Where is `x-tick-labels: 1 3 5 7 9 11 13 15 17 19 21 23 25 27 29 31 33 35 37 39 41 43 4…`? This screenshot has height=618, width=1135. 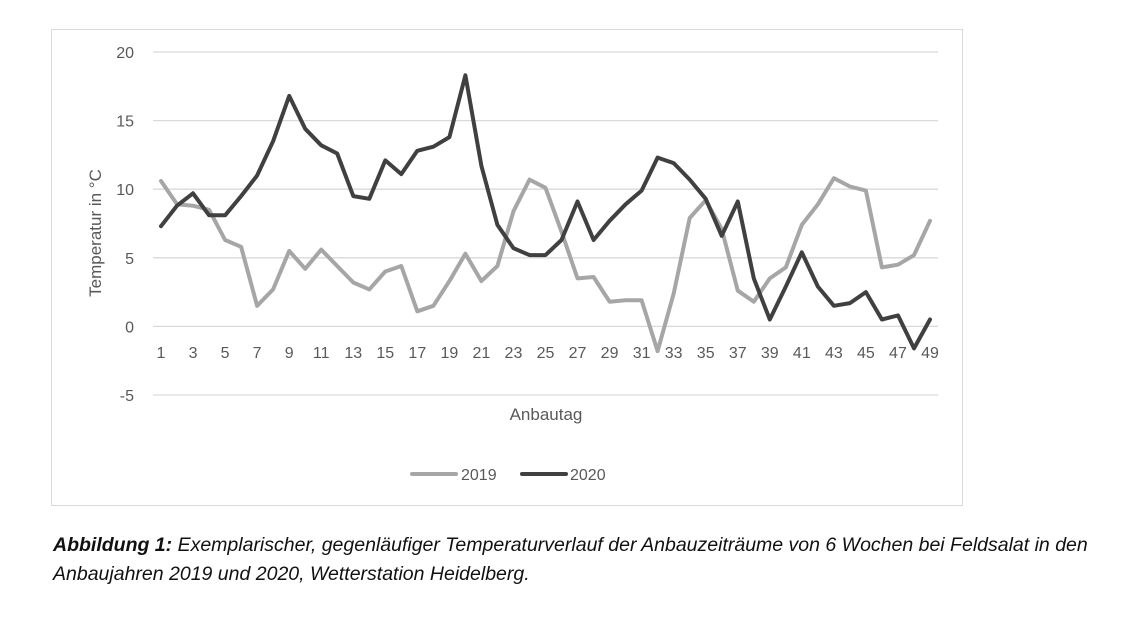
x-tick-labels: 1 3 5 7 9 11 13 15 17 19 21 23 25 27 29 31 33 35 37 39 41 43 4… is located at coordinates (548, 353).